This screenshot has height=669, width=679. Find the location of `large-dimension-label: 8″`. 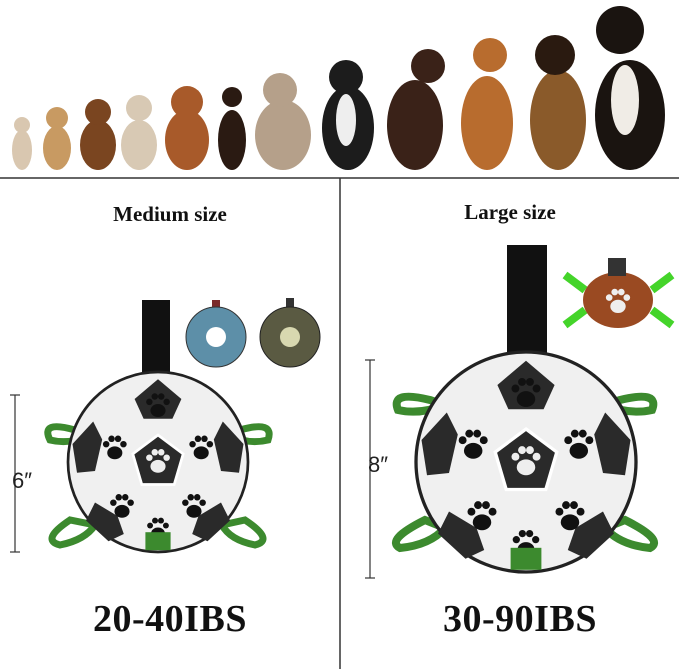

large-dimension-label: 8″ is located at coordinates (378, 464).